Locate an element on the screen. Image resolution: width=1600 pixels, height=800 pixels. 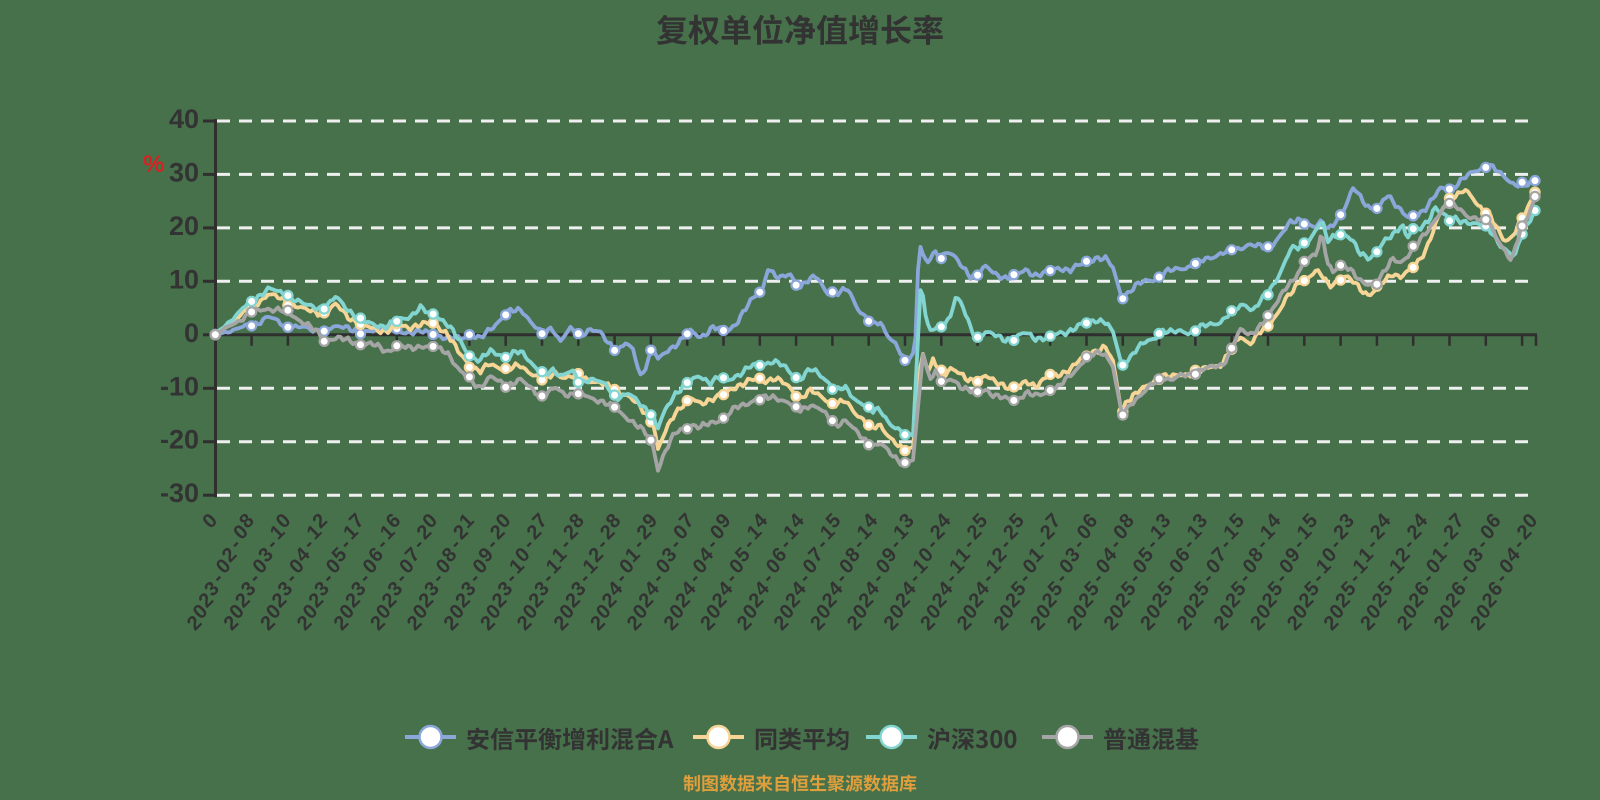
svg-text: -30 is located at coordinates (179, 493).